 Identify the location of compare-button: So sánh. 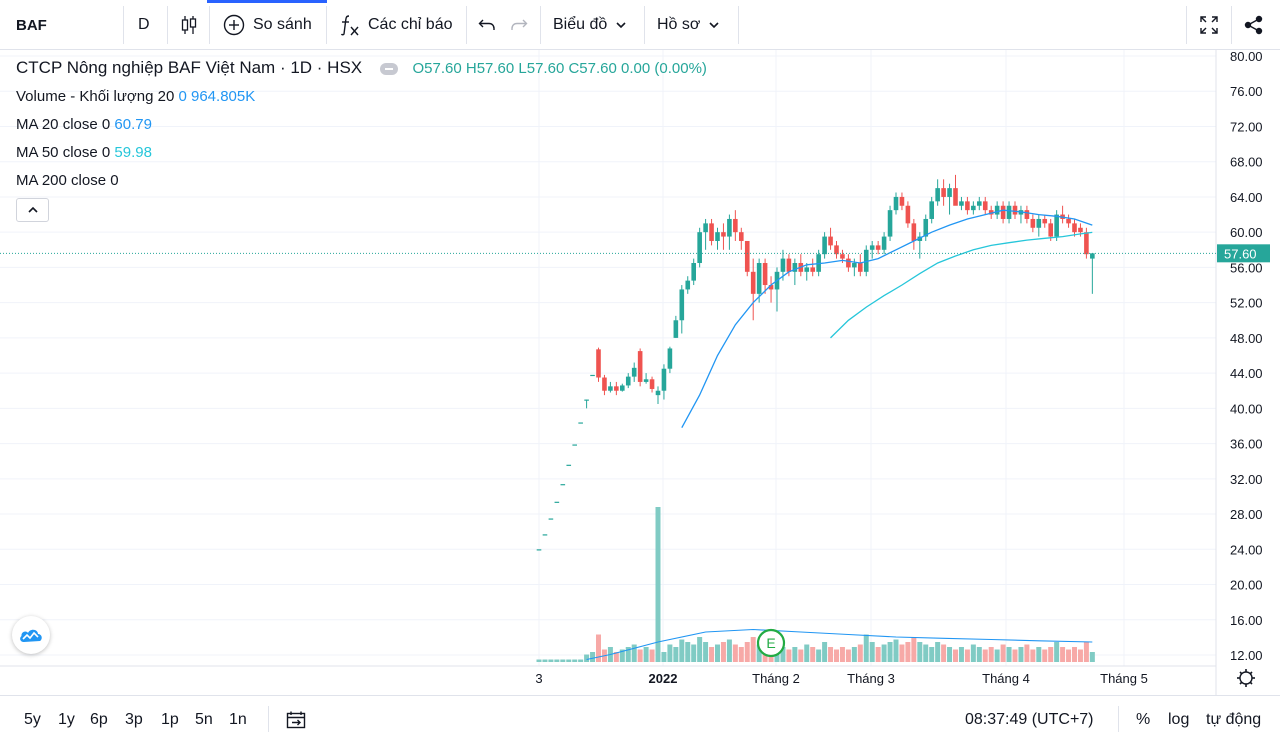
(267, 25).